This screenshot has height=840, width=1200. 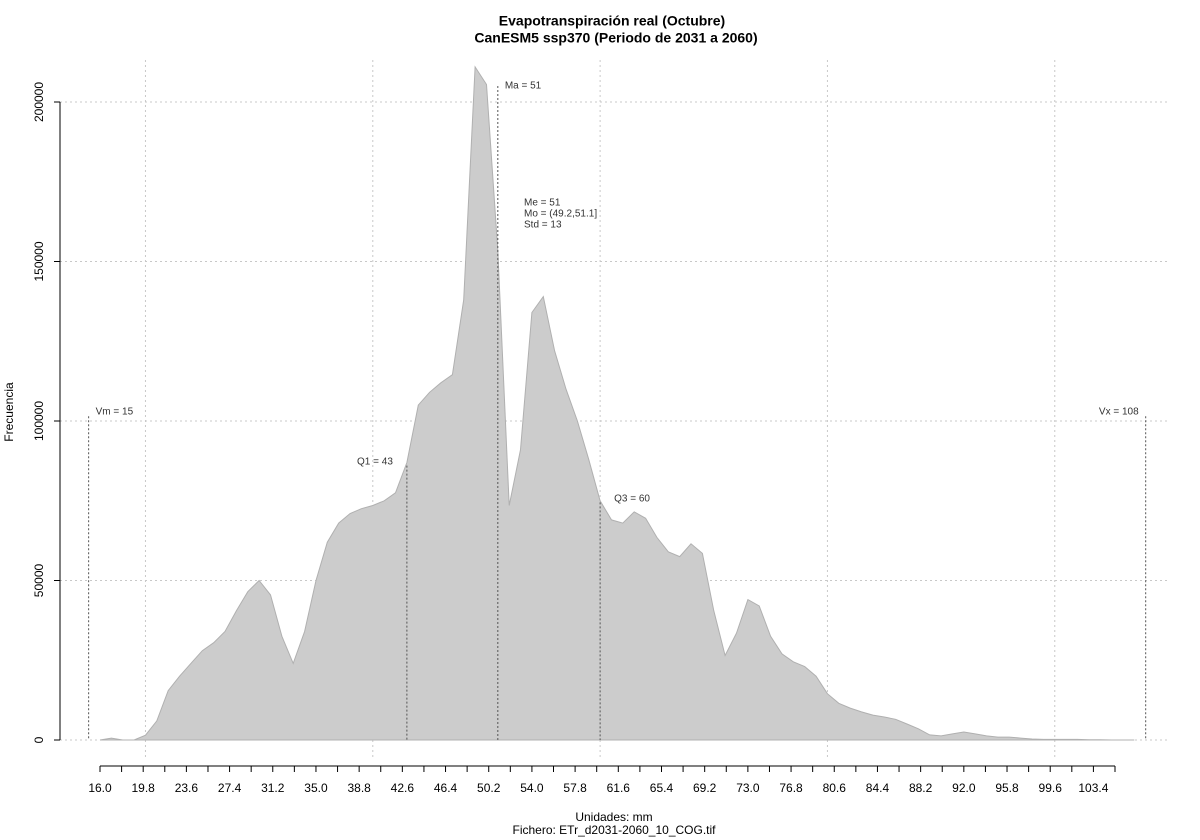 What do you see at coordinates (359, 788) in the screenshot?
I see `x-tick-label: 38.8` at bounding box center [359, 788].